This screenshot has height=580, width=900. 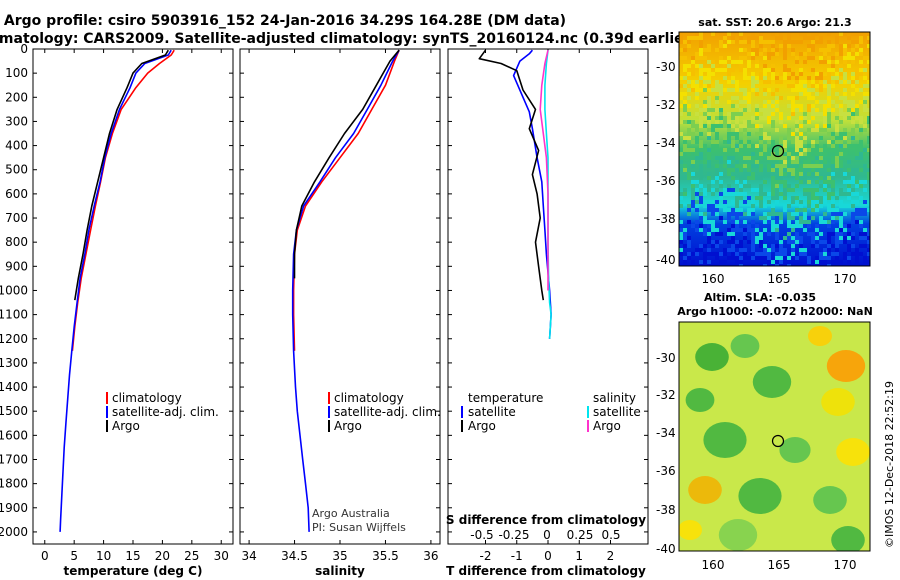 What do you see at coordinates (492, 412) in the screenshot?
I see `legend-temp-satellite-label: satellite` at bounding box center [492, 412].